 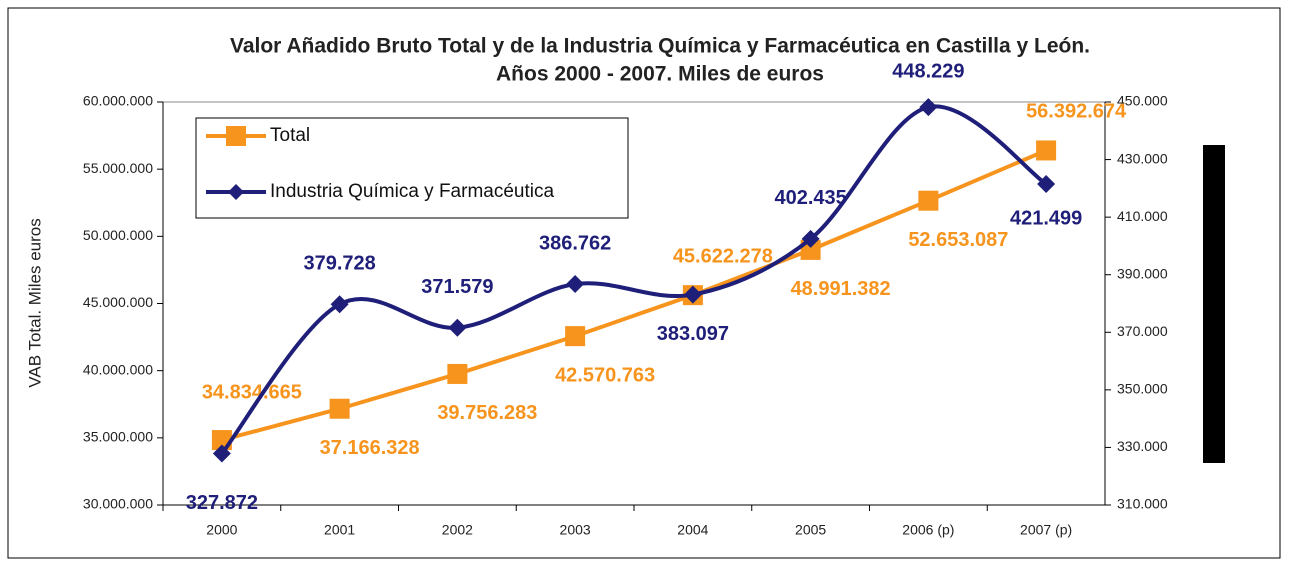 I want to click on x-tick-label: 2007 (p), so click(x=1046, y=530).